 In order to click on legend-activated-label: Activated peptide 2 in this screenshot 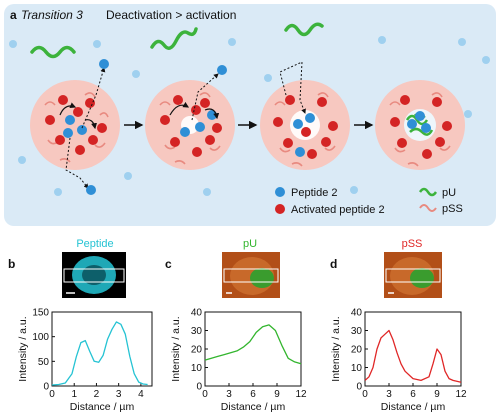, I will do `click(338, 210)`.